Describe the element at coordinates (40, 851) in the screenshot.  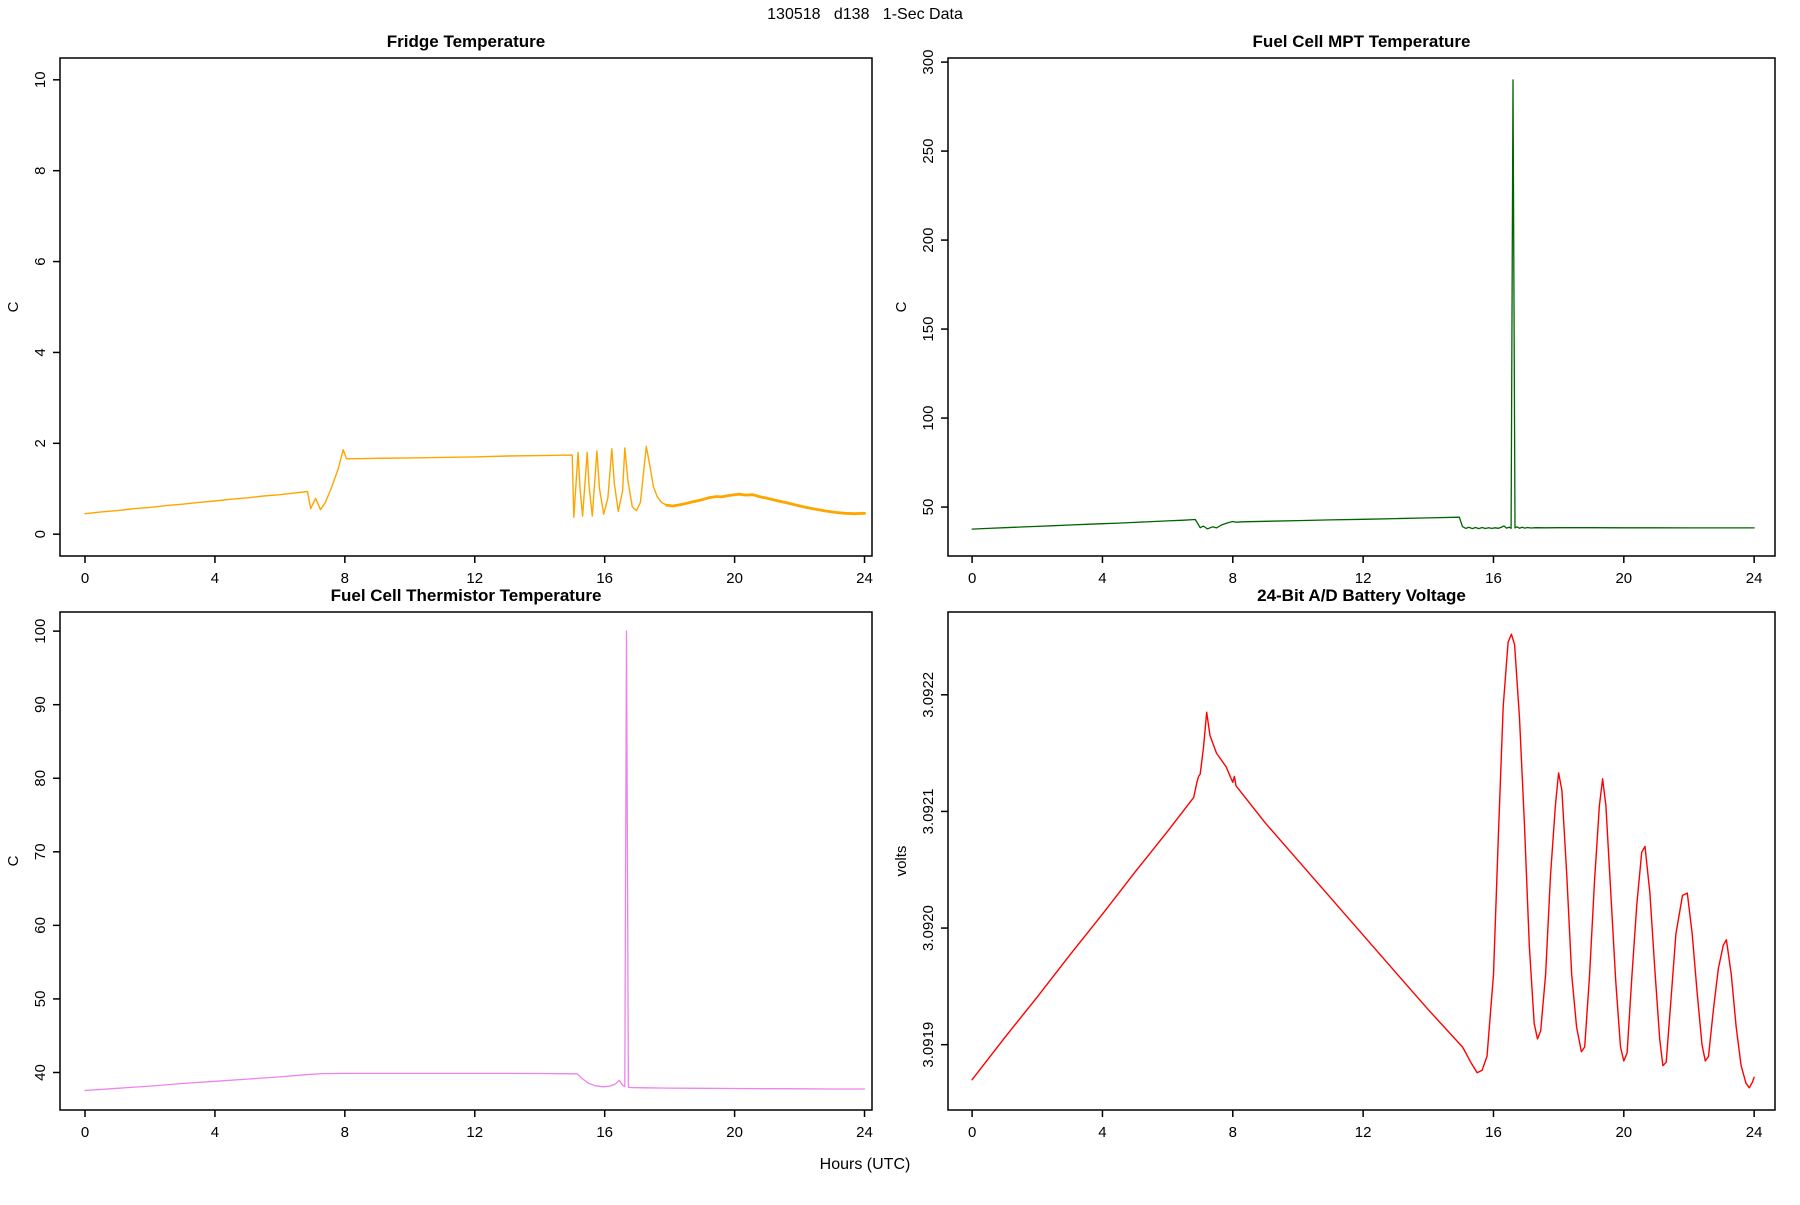
I see `y-tick-label: 70` at that location.